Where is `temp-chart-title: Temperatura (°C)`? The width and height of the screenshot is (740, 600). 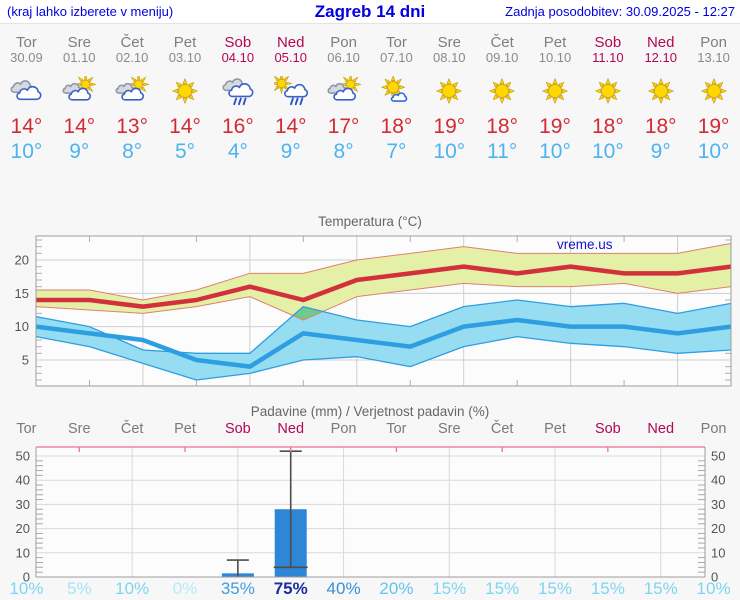 temp-chart-title: Temperatura (°C) is located at coordinates (370, 221).